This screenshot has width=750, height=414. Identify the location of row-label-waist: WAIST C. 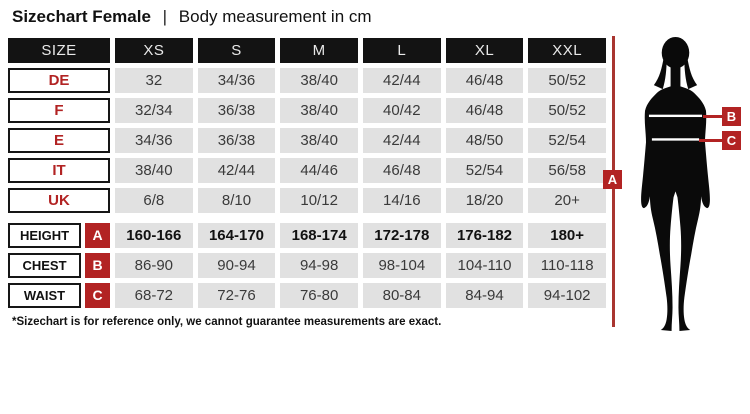
(59, 295).